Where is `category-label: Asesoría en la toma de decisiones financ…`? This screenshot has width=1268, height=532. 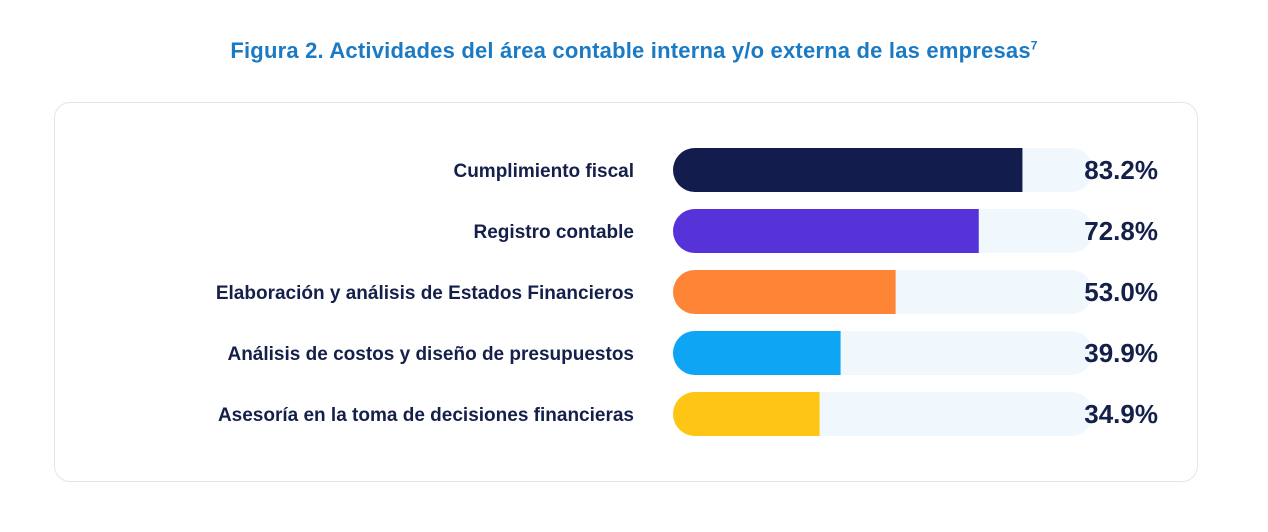 category-label: Asesoría en la toma de decisiones financ… is located at coordinates (426, 415).